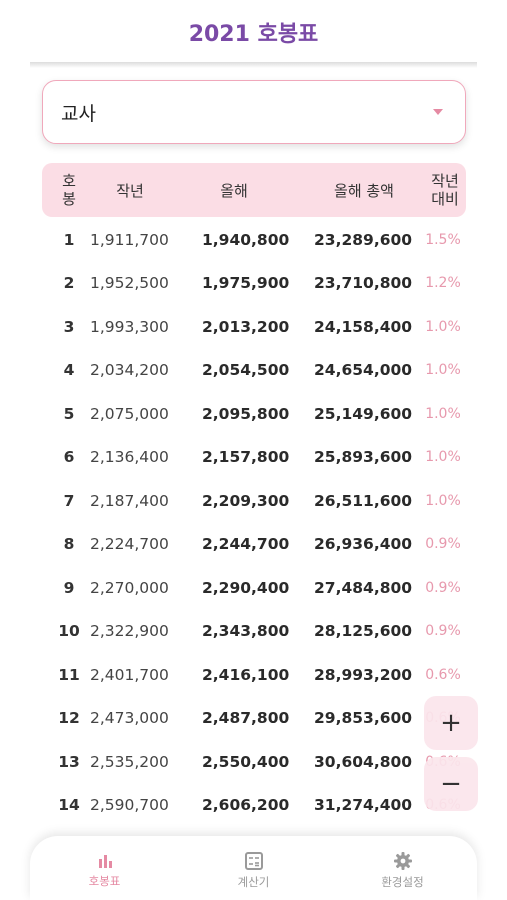 This screenshot has height=900, width=507. What do you see at coordinates (129, 805) in the screenshot?
I see `cell-last-year: 2,590,700` at bounding box center [129, 805].